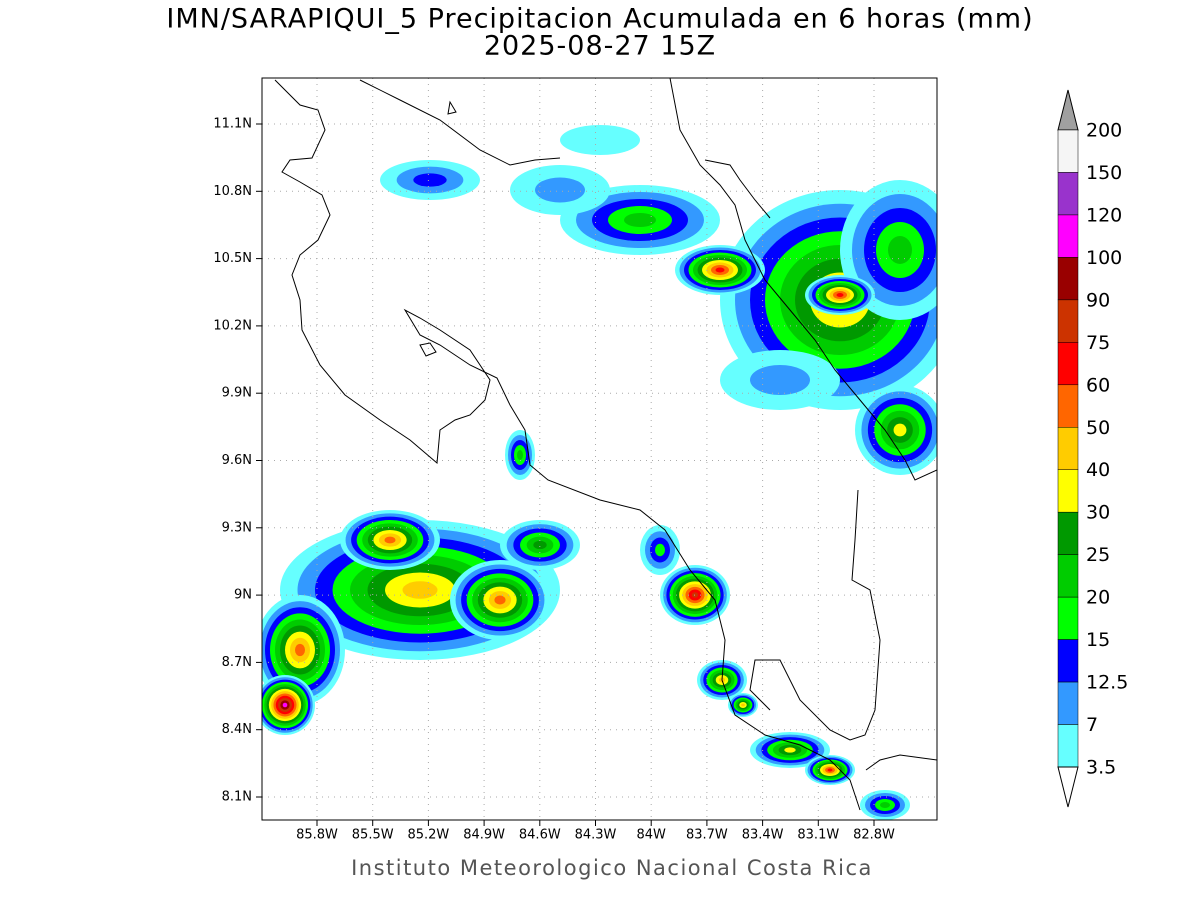 This screenshot has width=1200, height=900. Describe the element at coordinates (651, 835) in the screenshot. I see `lon-label: 84W` at that location.